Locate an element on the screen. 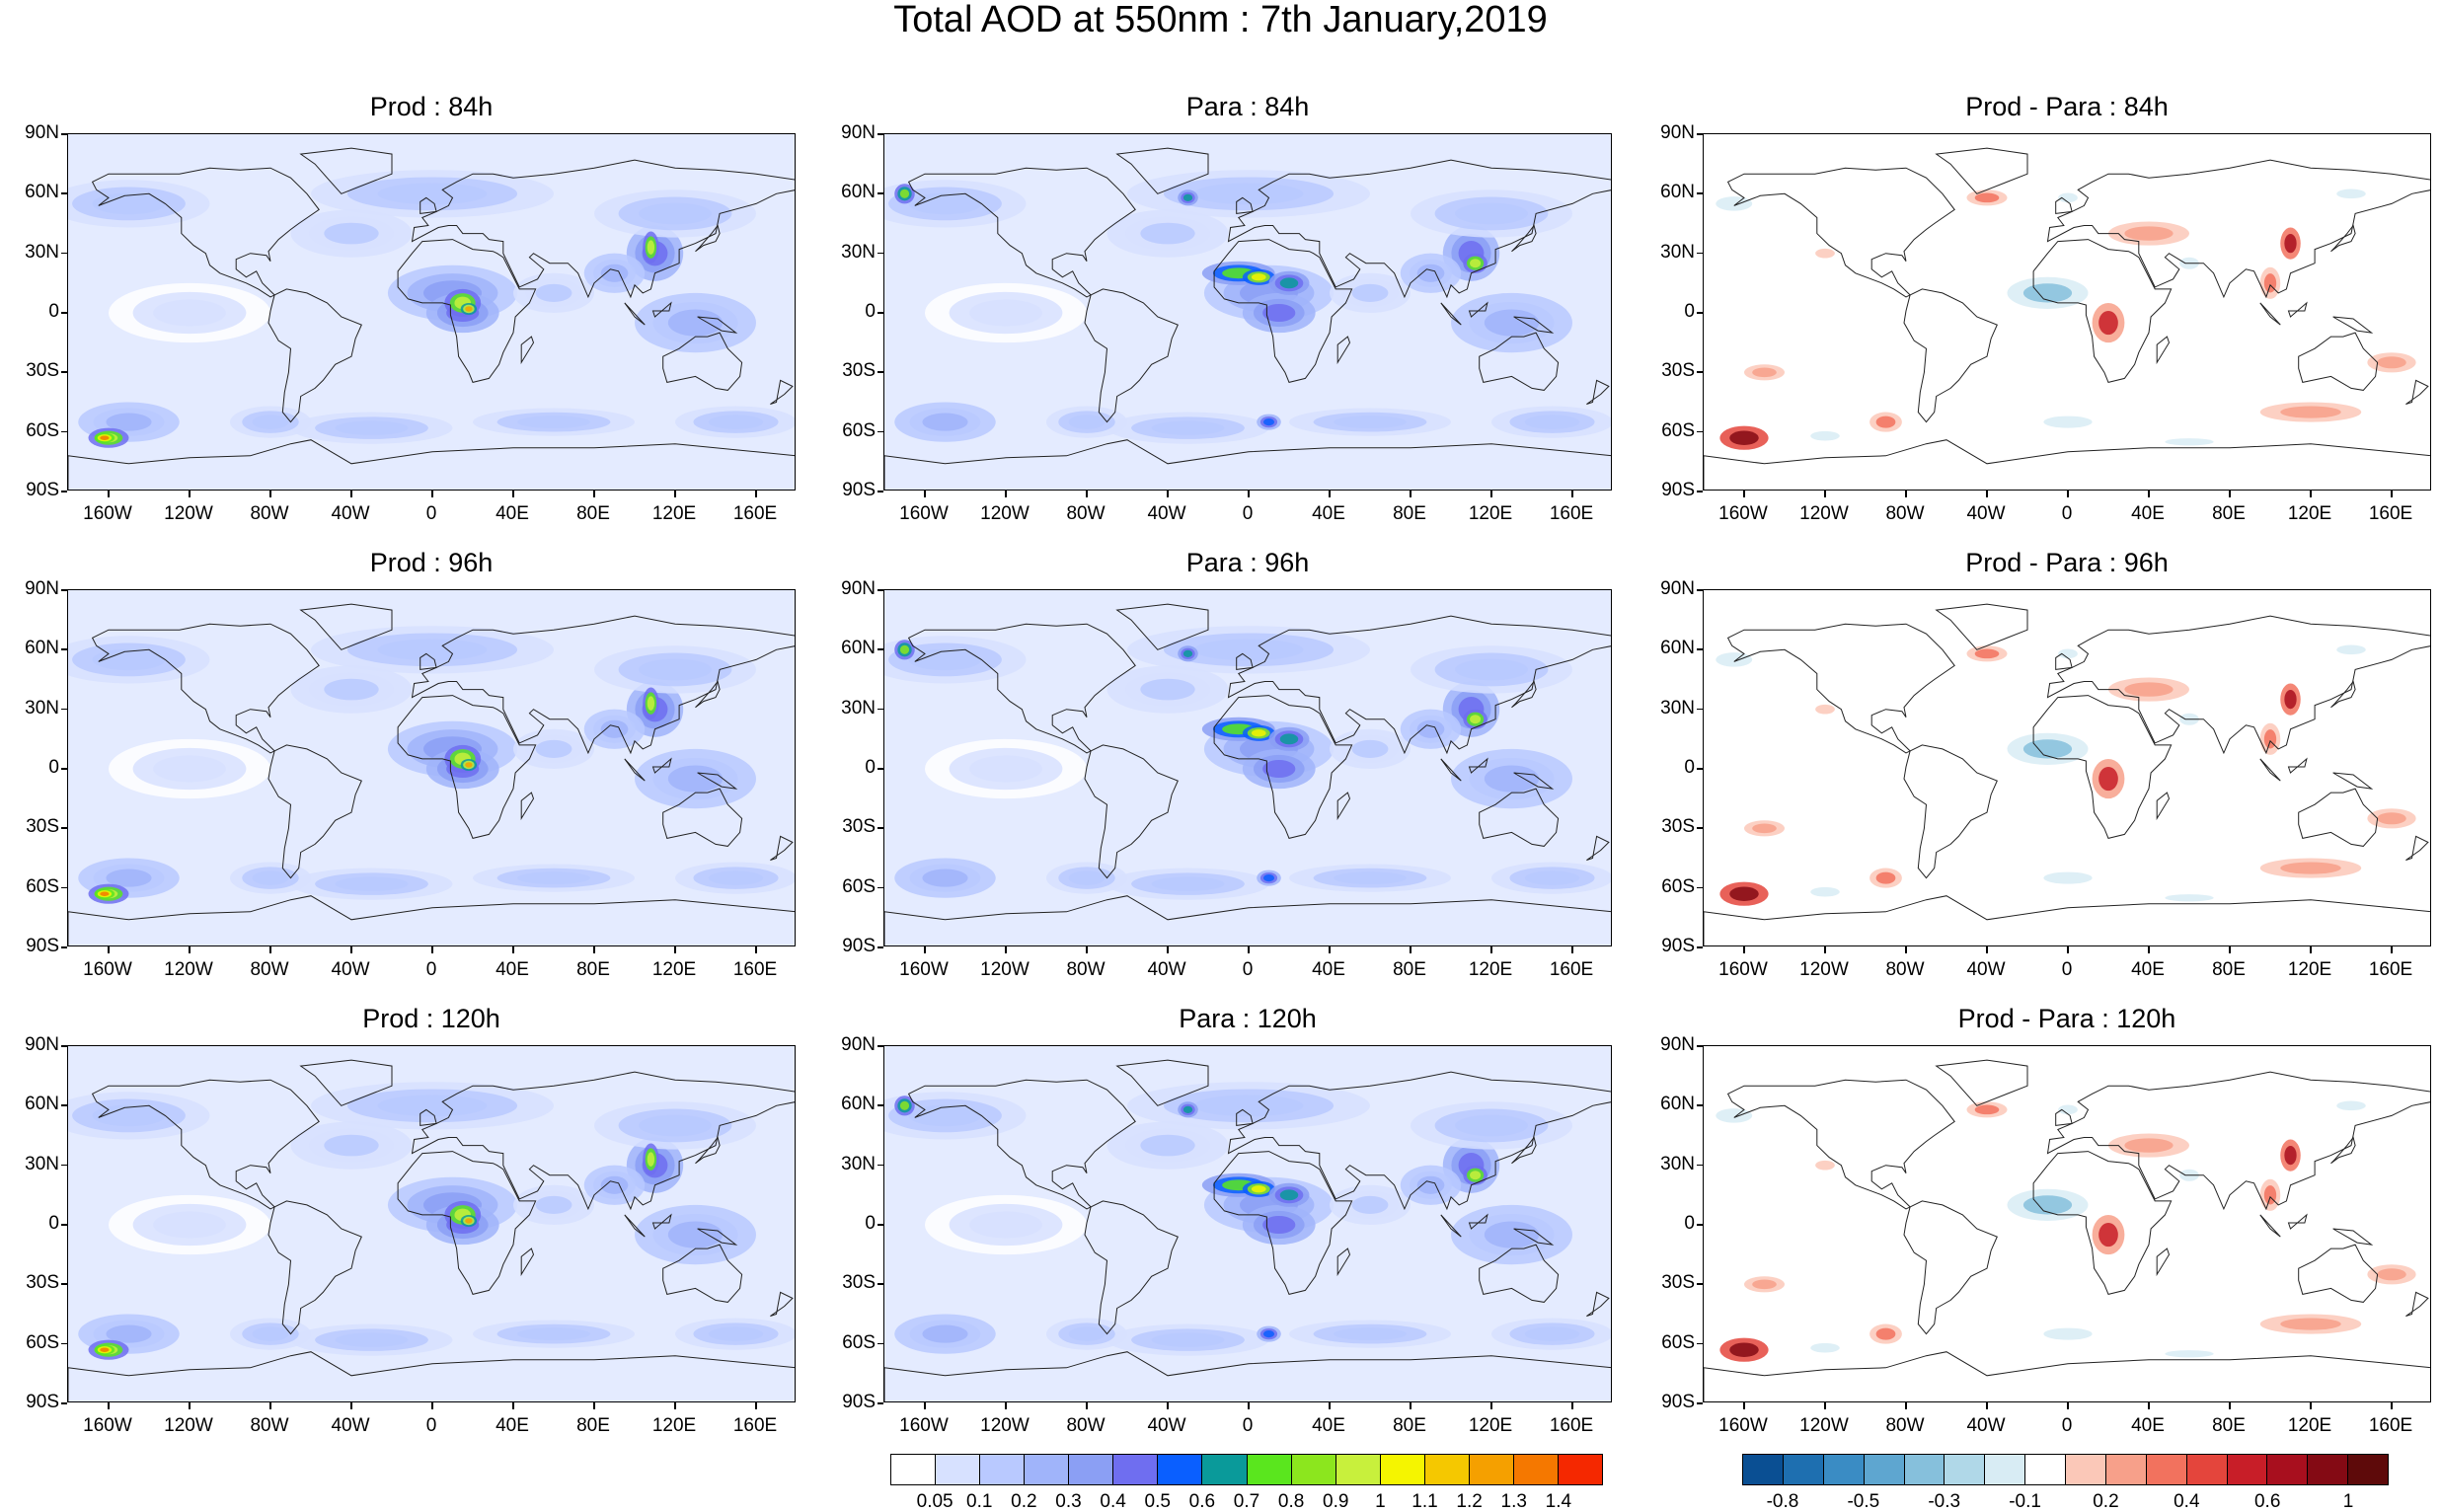 This screenshot has width=2441, height=1512. lat-tick-label: 60S is located at coordinates (859, 430).